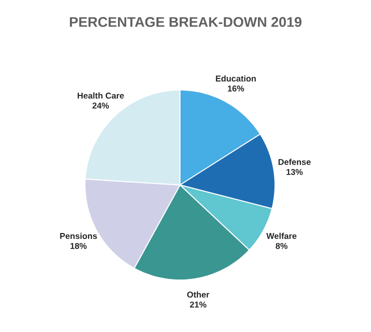 This screenshot has width=371, height=332. I want to click on data-label: 13%, so click(294, 171).